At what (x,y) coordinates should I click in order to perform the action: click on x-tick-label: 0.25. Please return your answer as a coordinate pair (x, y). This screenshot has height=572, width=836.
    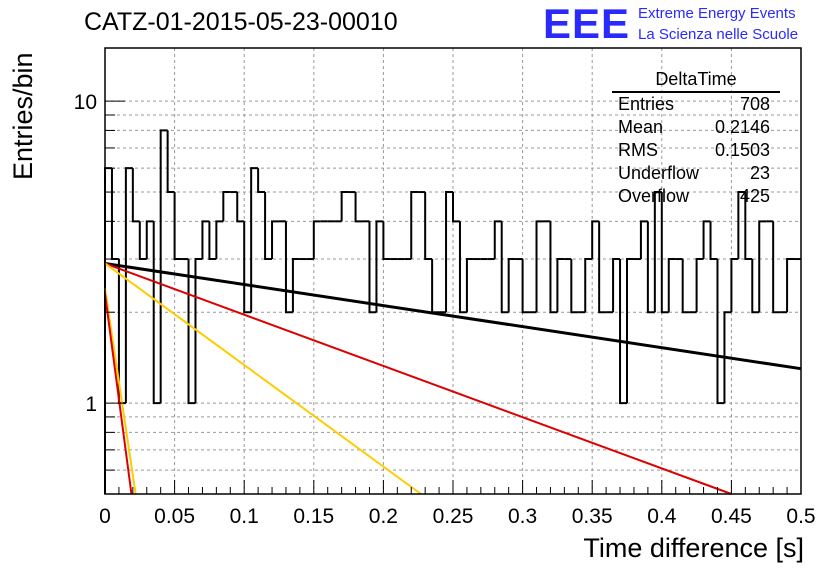
    Looking at the image, I should click on (453, 516).